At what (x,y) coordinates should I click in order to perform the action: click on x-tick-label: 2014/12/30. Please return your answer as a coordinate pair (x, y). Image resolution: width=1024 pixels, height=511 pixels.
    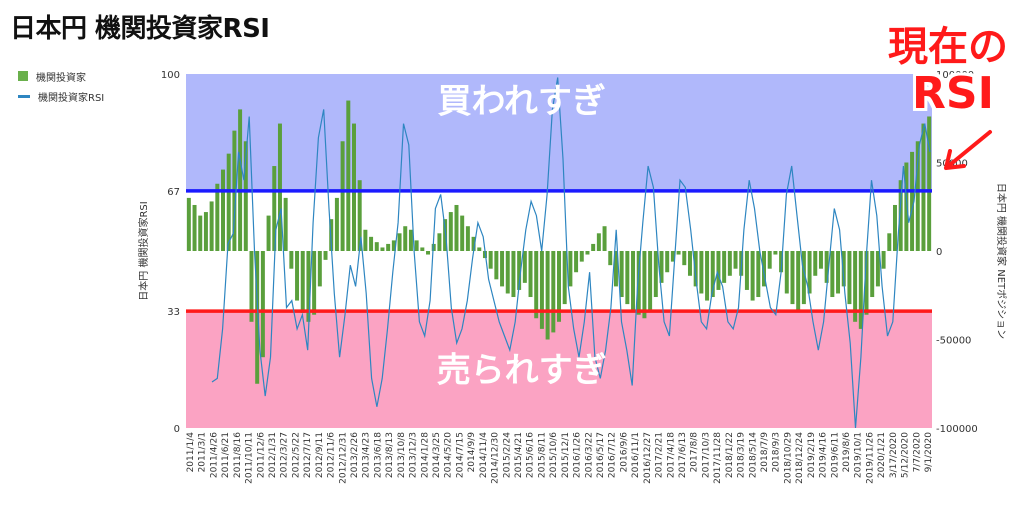
    Looking at the image, I should click on (496, 458).